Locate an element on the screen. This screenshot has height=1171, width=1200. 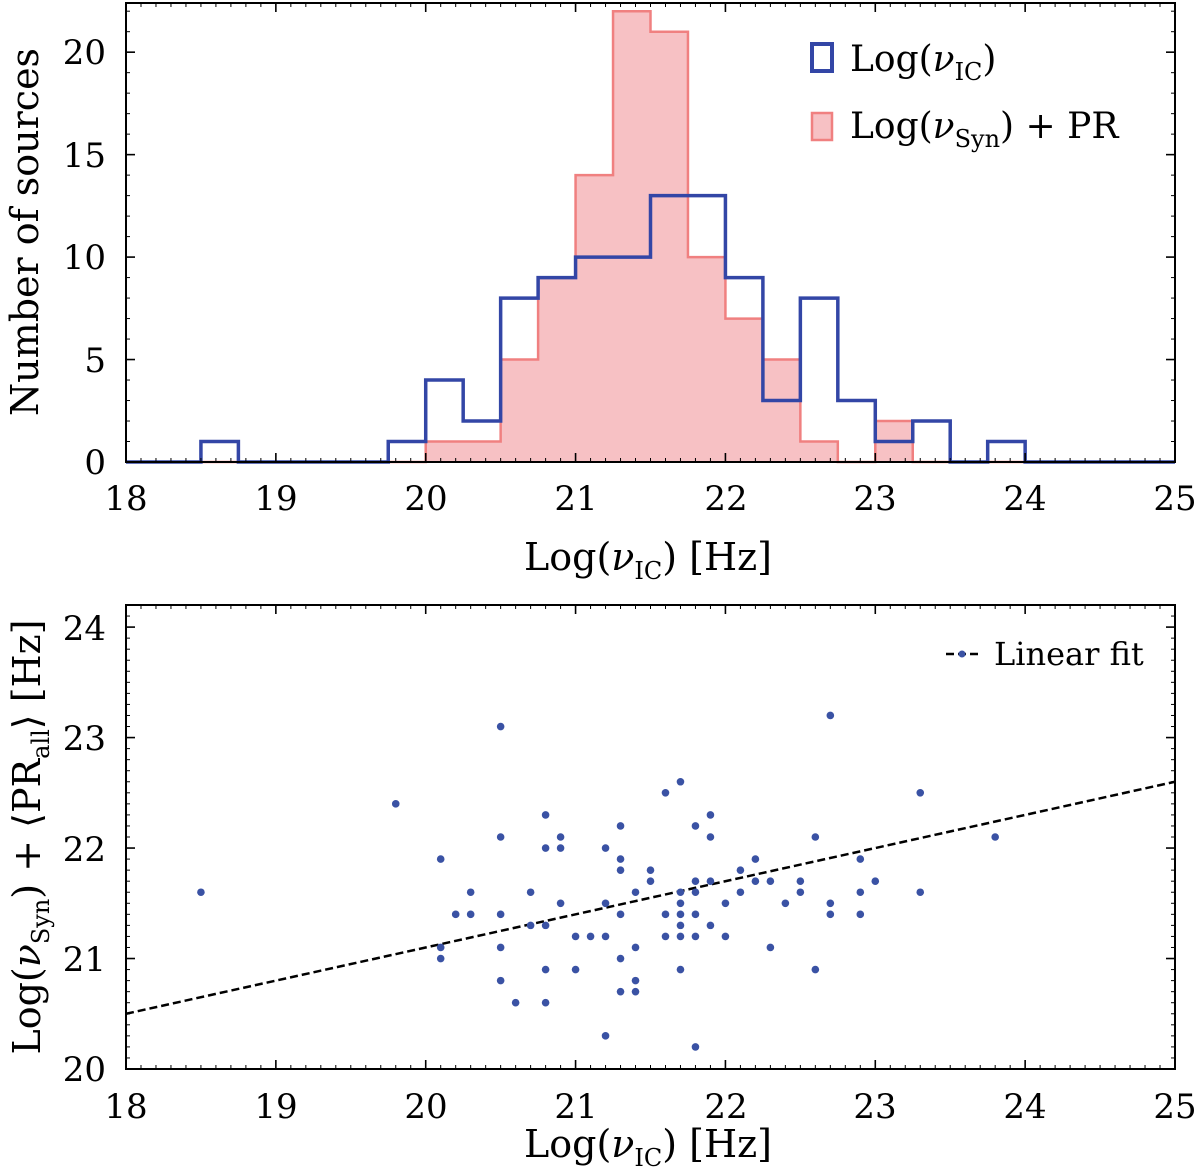
scatter-x-tick-label: 18 is located at coordinates (125, 1107).